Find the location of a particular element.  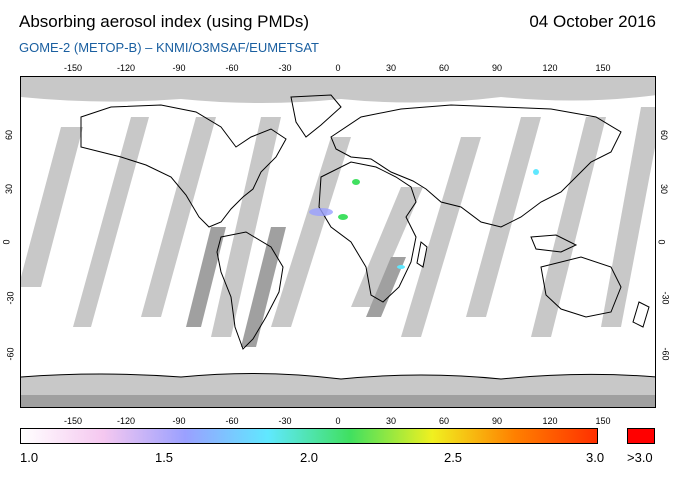

australia is located at coordinates (581, 287).